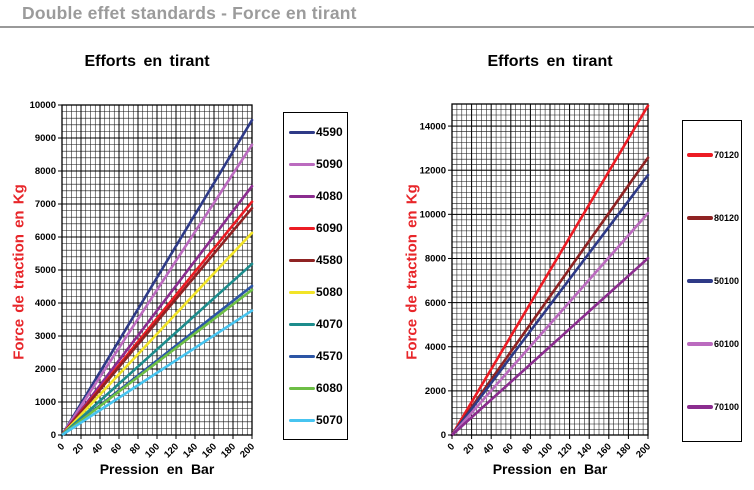 The image size is (754, 490). Describe the element at coordinates (727, 218) in the screenshot. I see `legend-label: 80120` at that location.